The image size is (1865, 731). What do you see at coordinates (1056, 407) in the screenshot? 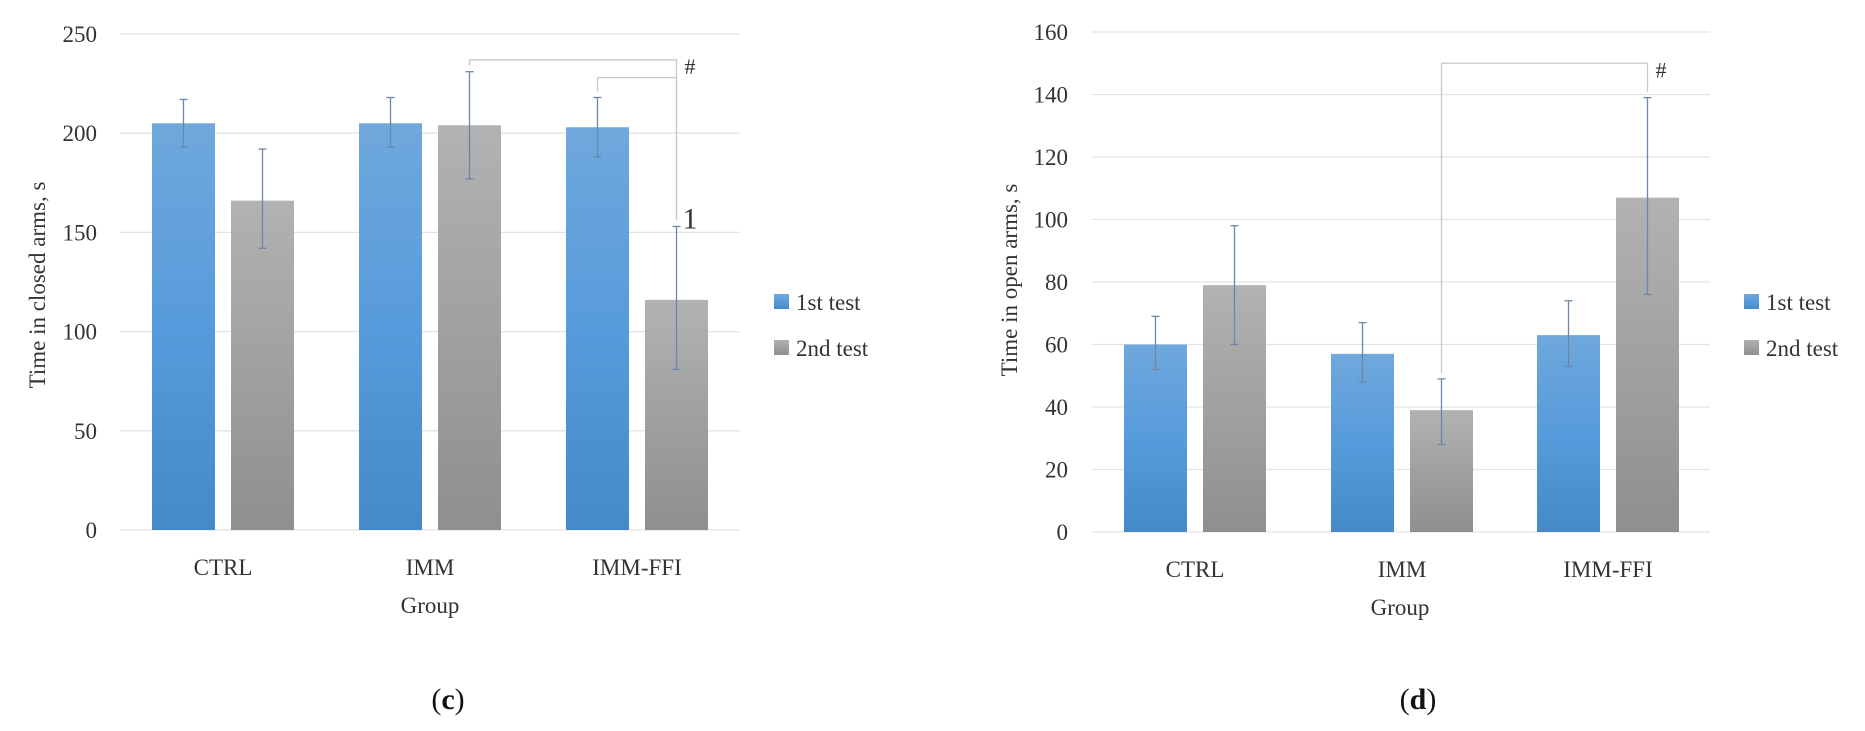
I see `y-tick-label: 40` at bounding box center [1056, 407].